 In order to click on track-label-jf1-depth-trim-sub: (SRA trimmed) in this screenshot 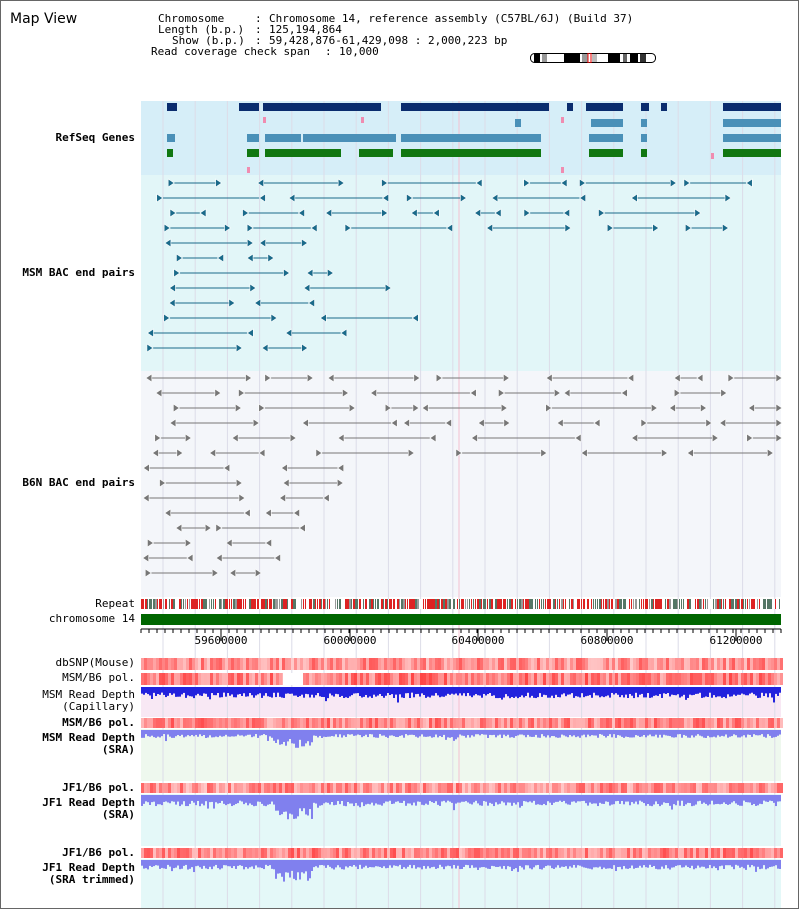, I will do `click(91, 879)`.